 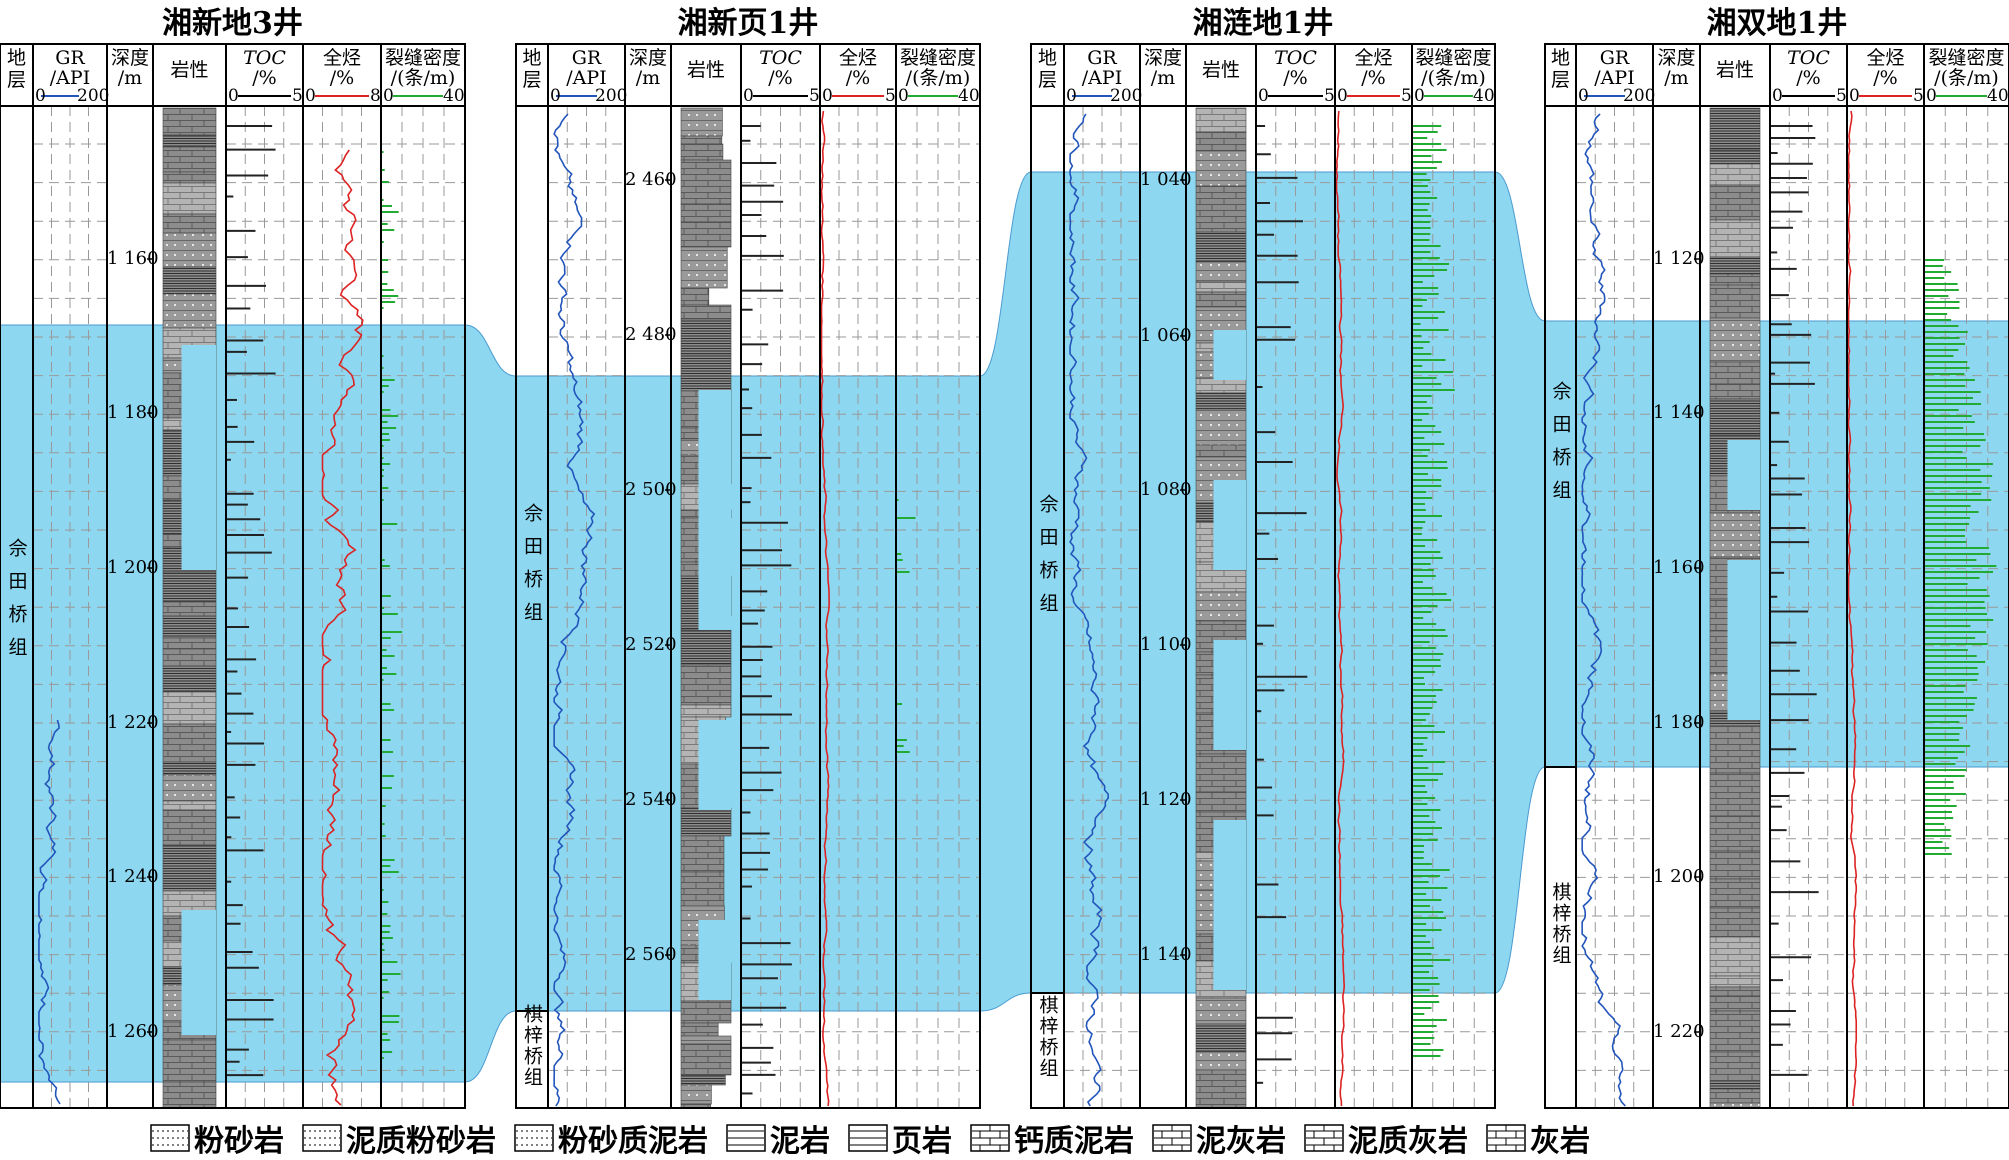 I want to click on formation-label: 棋梓桥组, so click(x=1047, y=1036).